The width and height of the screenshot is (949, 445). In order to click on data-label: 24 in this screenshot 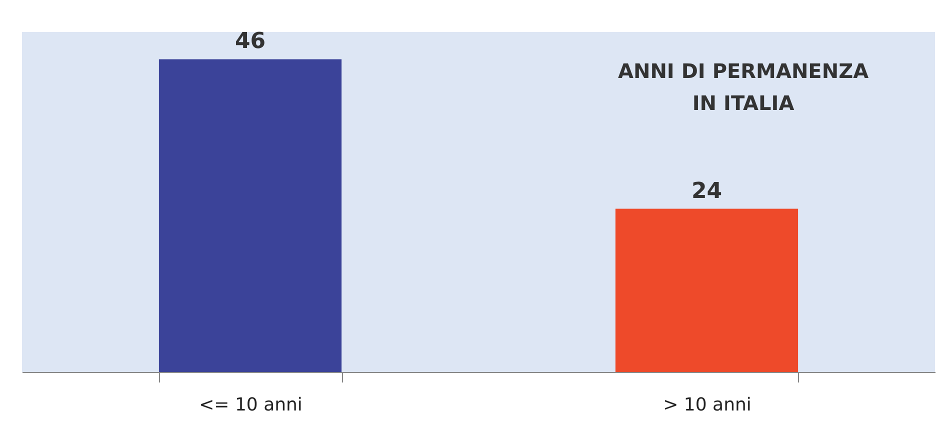, I will do `click(706, 191)`.